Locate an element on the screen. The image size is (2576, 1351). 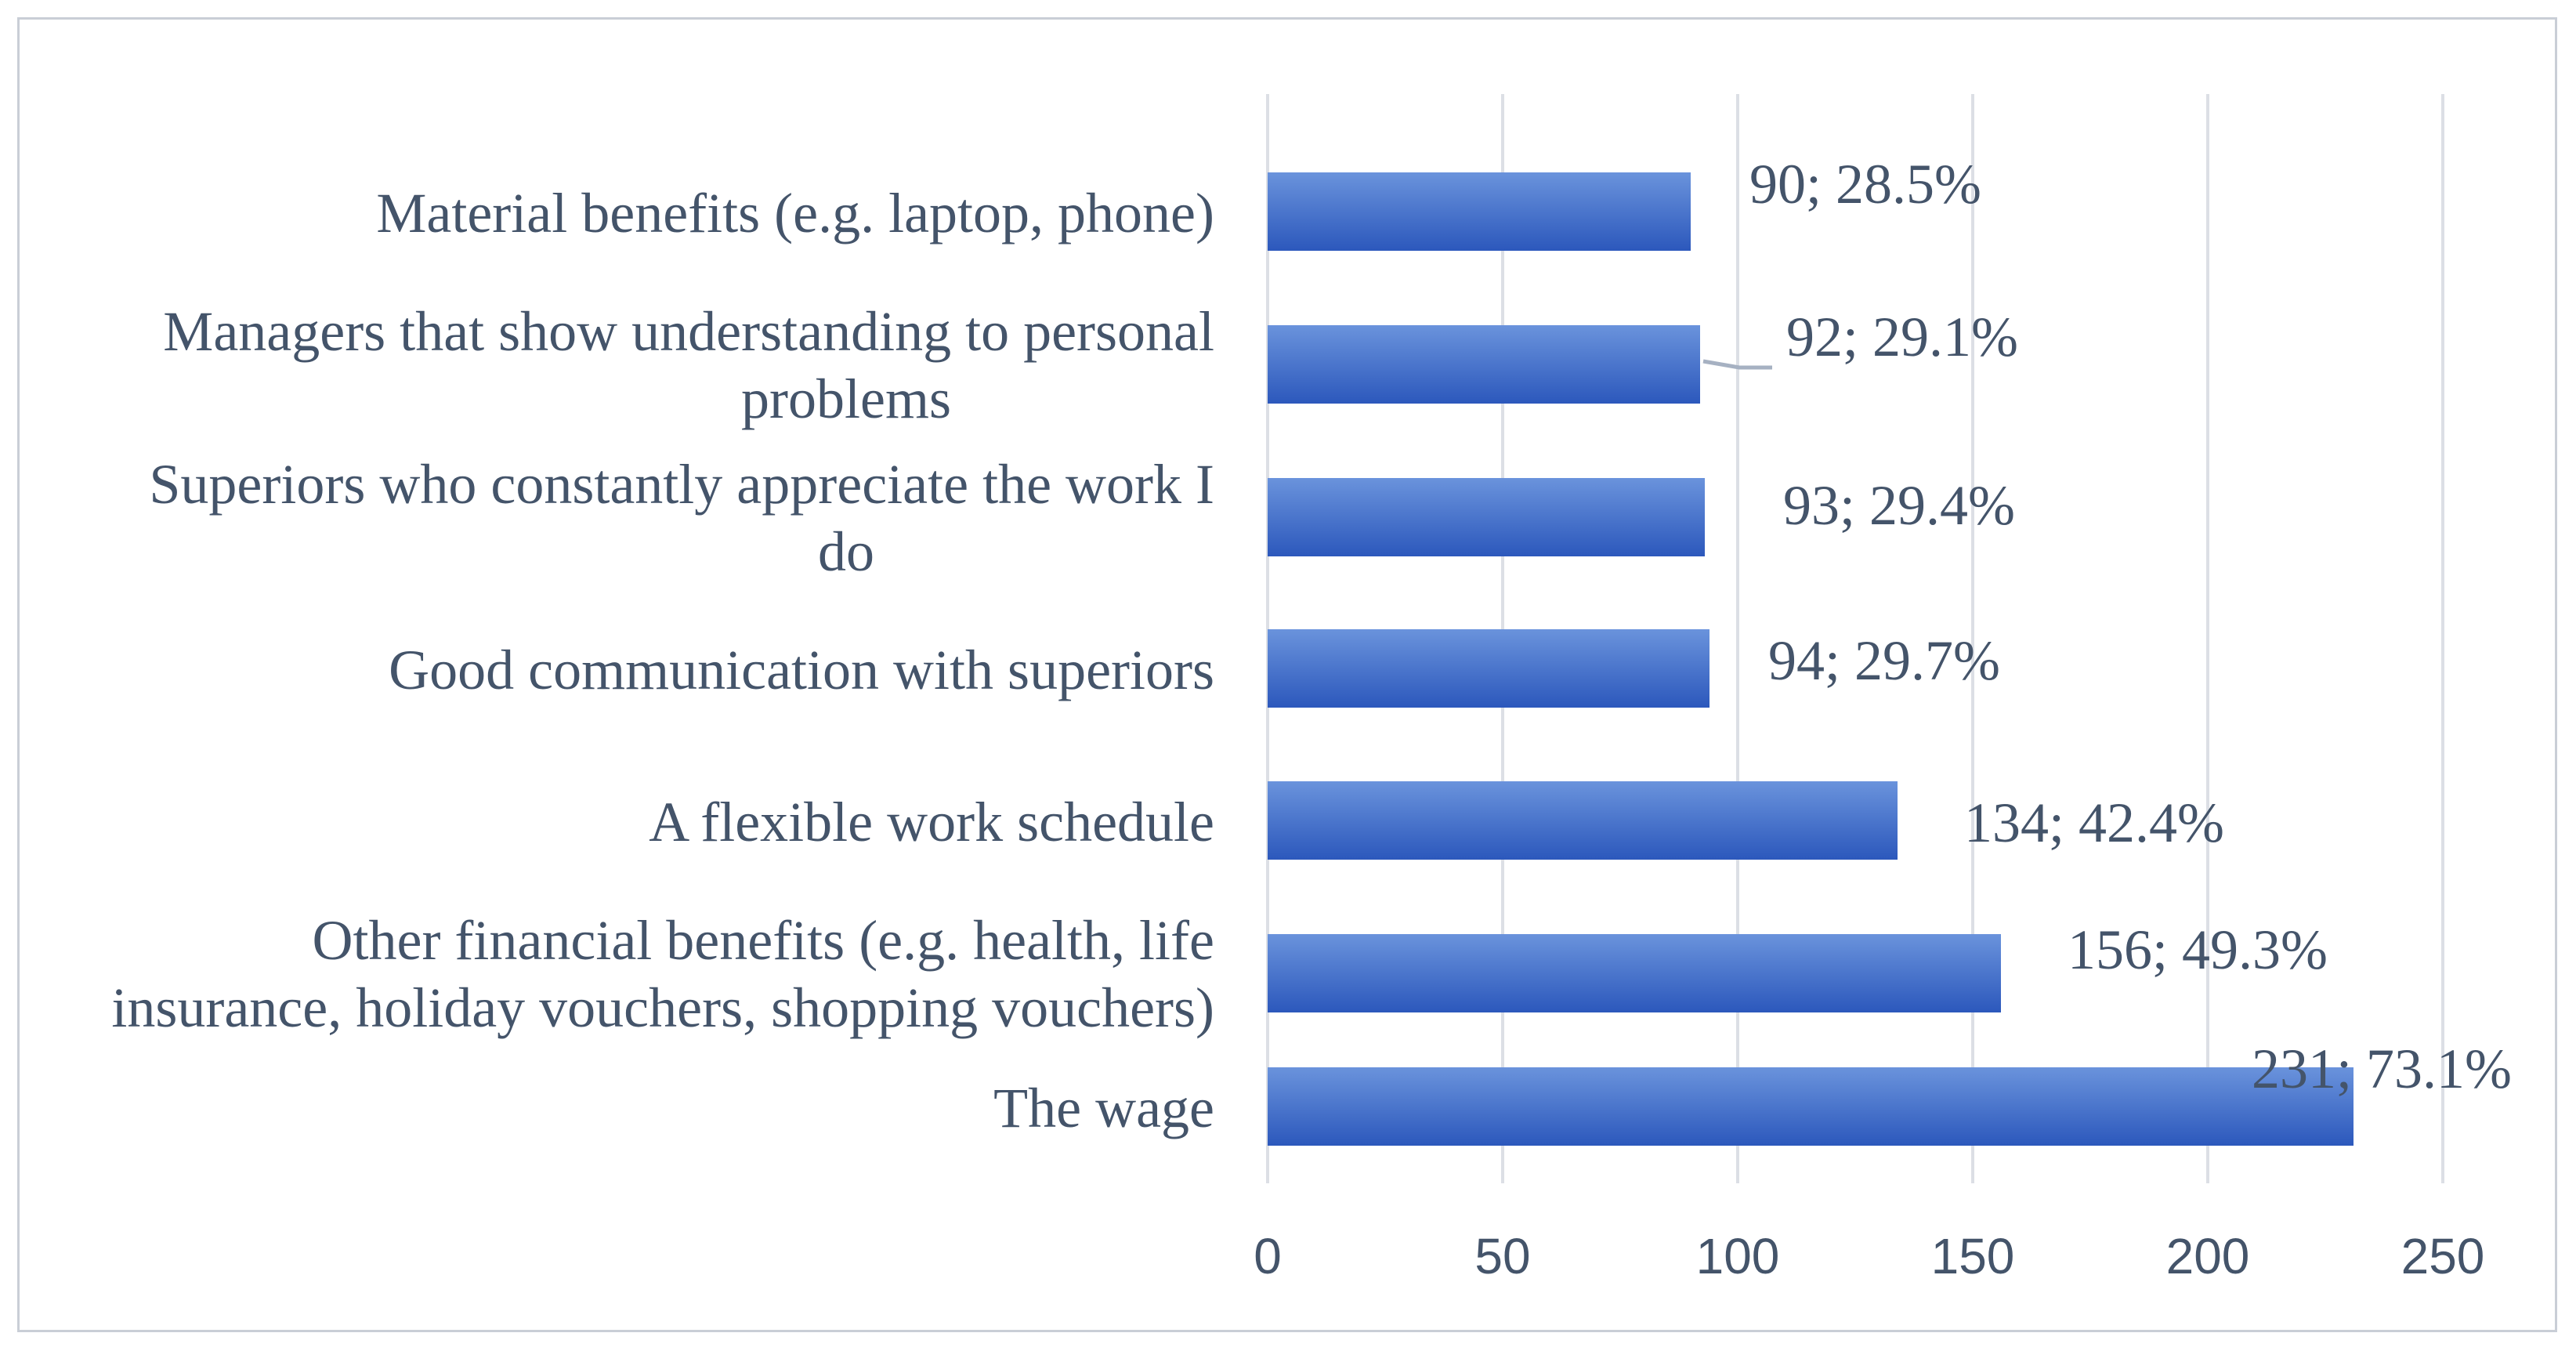
x-tick-label: 50 is located at coordinates (1502, 1256).